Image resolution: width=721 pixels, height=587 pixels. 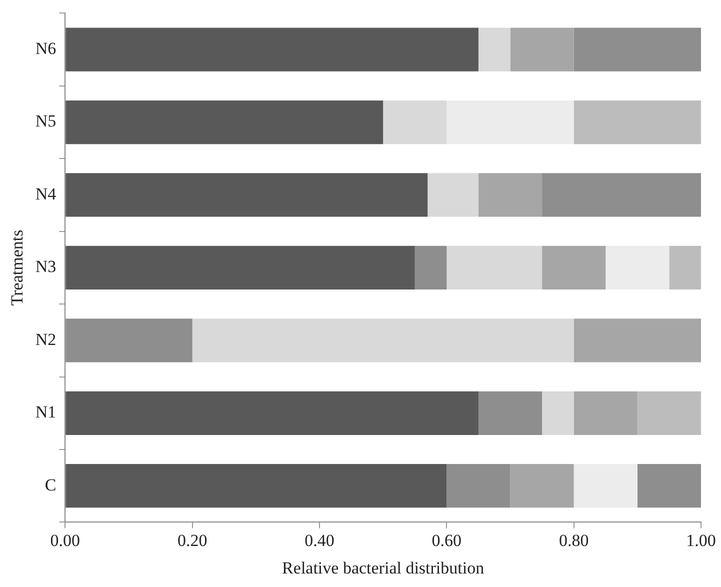 What do you see at coordinates (701, 540) in the screenshot?
I see `x-tick-label: 1.00` at bounding box center [701, 540].